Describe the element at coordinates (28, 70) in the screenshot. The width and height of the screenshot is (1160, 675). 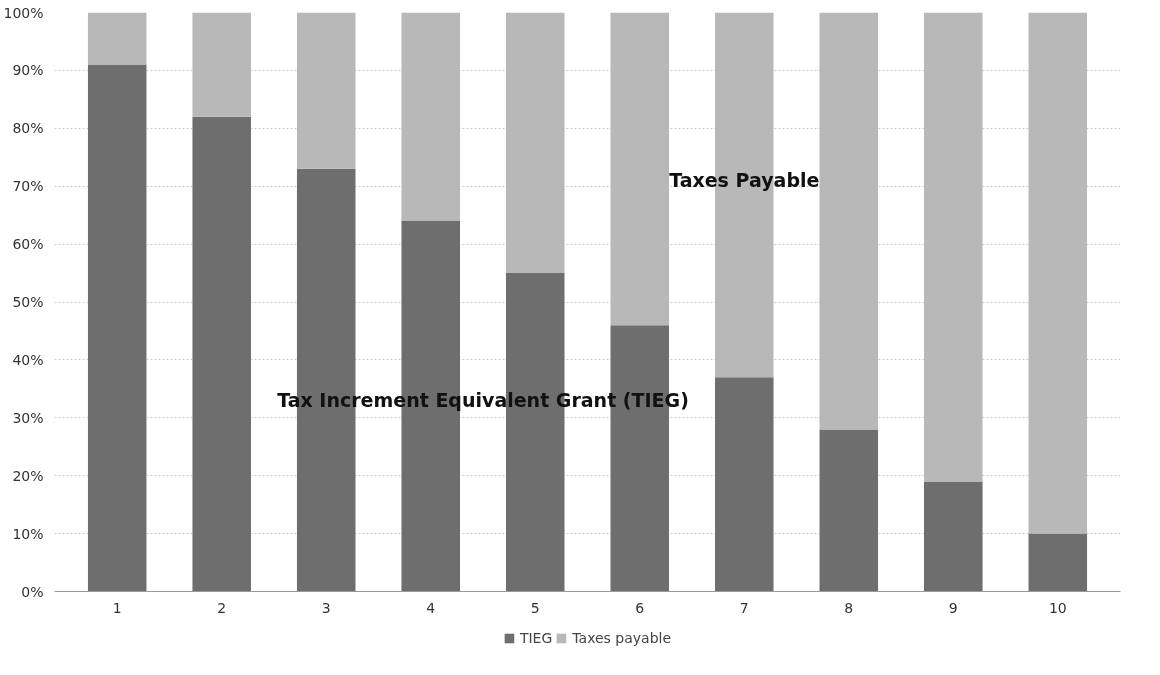
I see `y-tick-label: 90%` at that location.